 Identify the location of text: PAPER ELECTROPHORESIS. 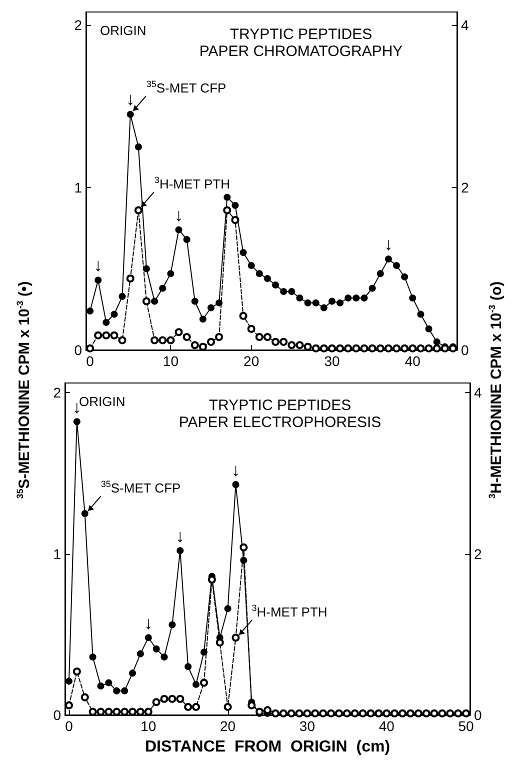
(280, 422).